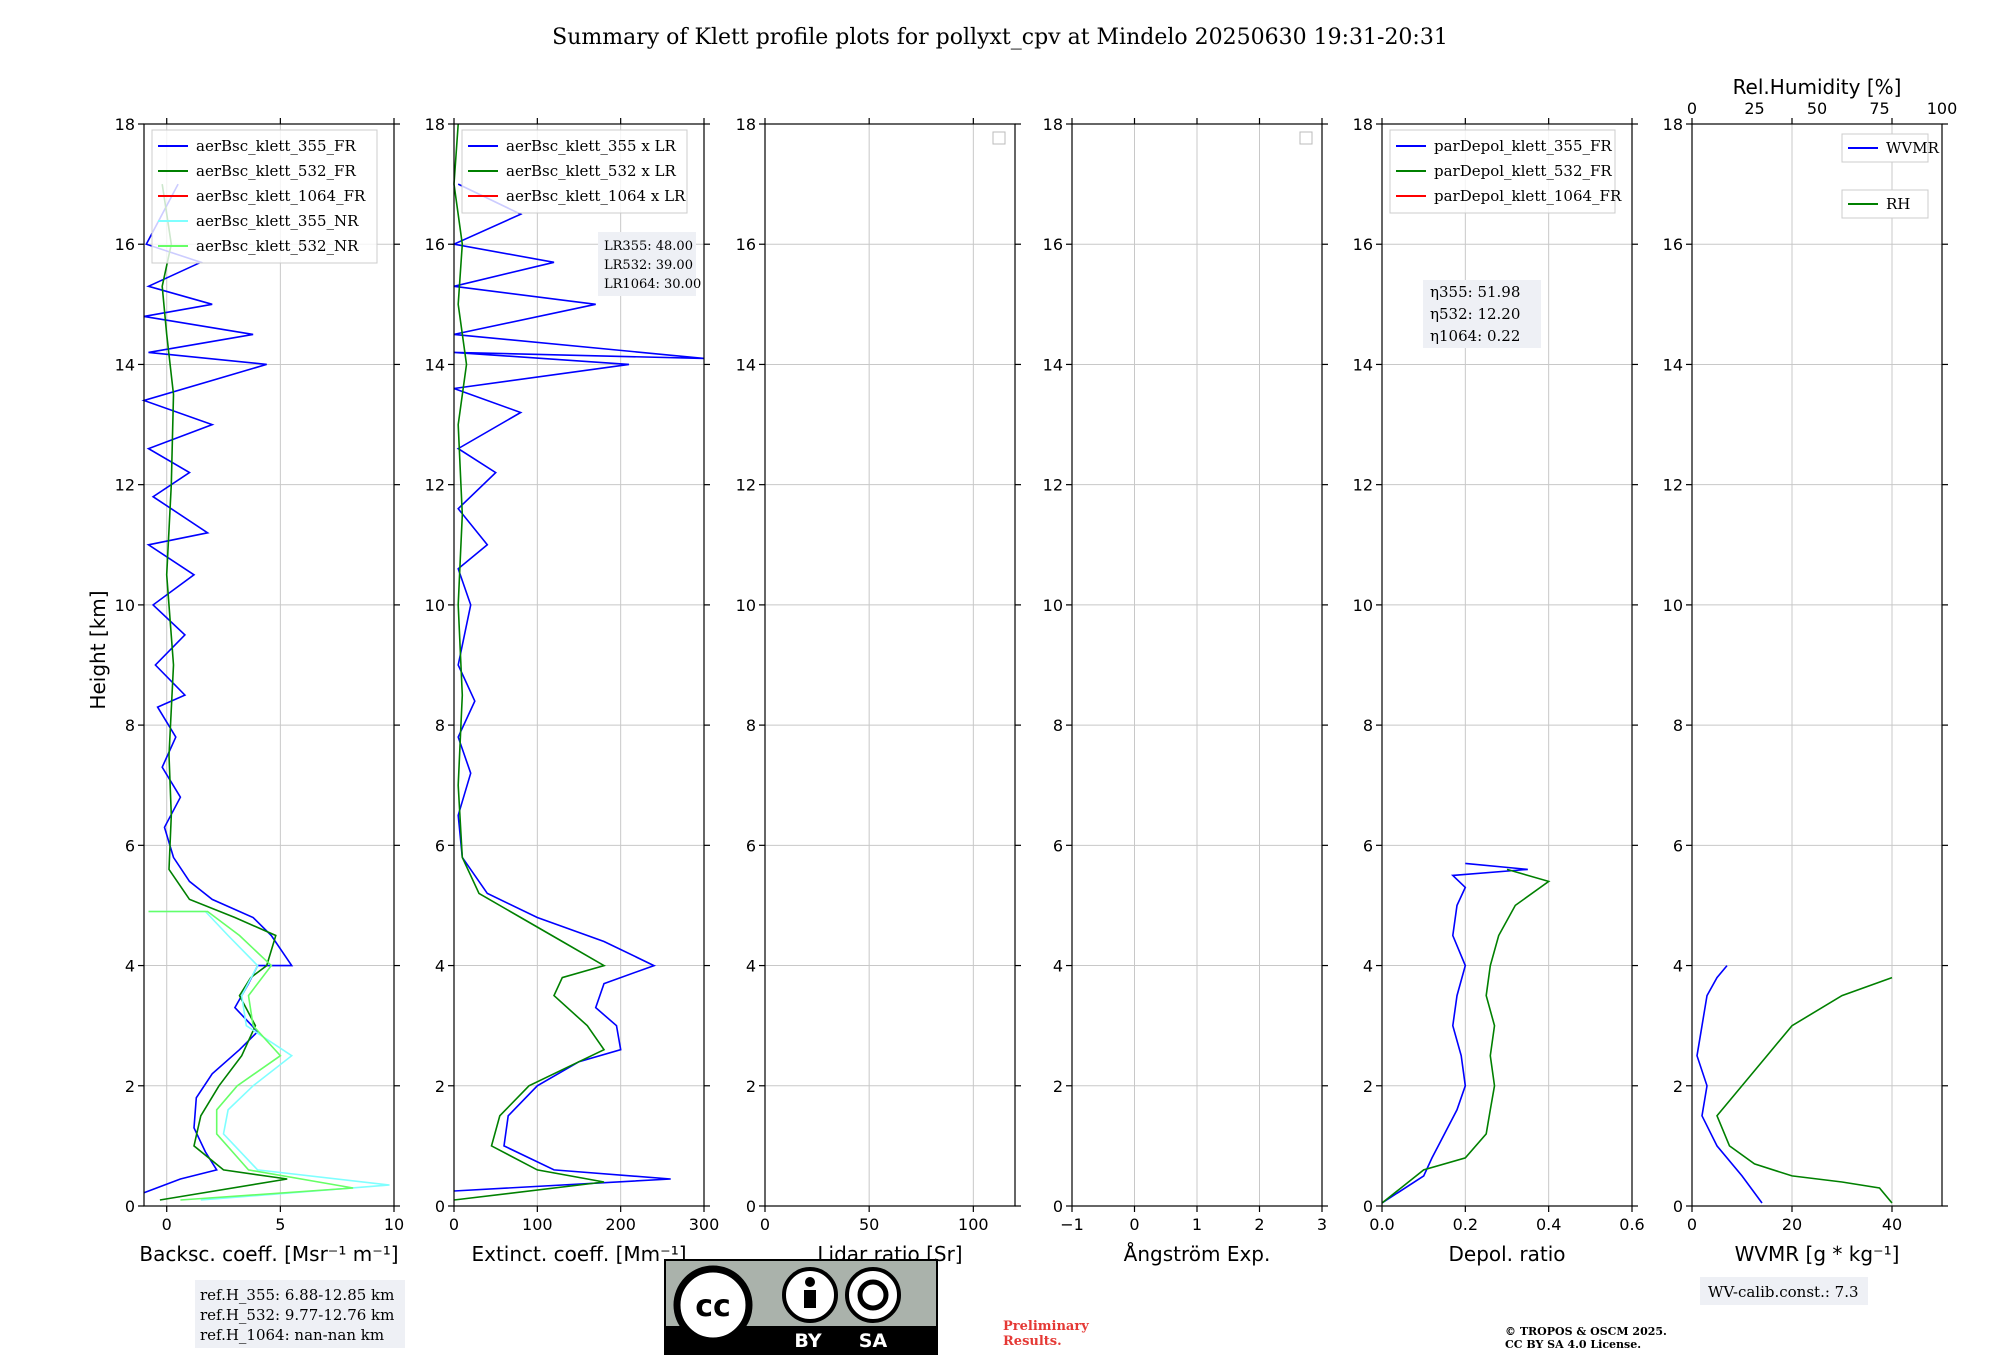 Image resolution: width=2000 pixels, height=1360 pixels. I want to click on eta-value: η532: 12.20, so click(1475, 314).